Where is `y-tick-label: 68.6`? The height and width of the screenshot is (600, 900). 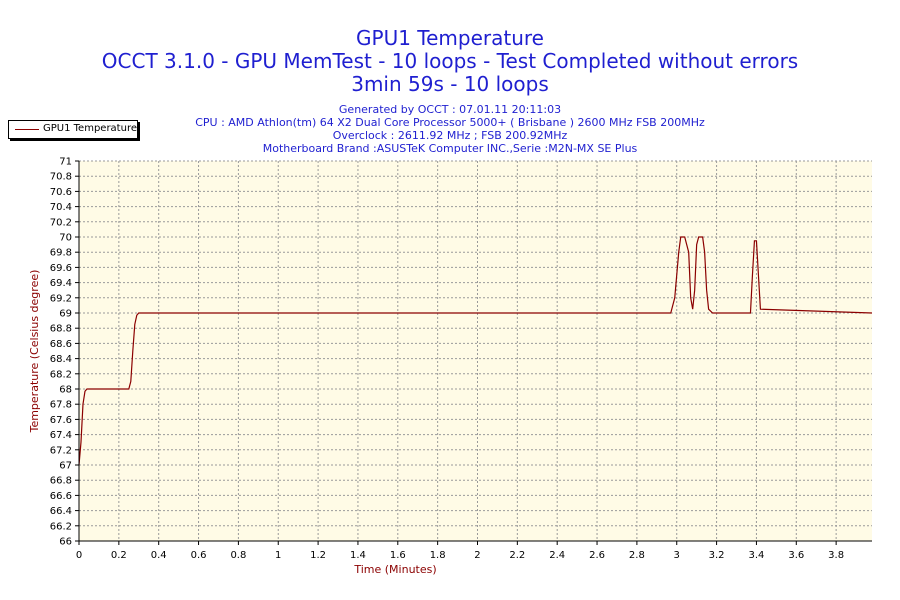 y-tick-label: 68.6 is located at coordinates (61, 344).